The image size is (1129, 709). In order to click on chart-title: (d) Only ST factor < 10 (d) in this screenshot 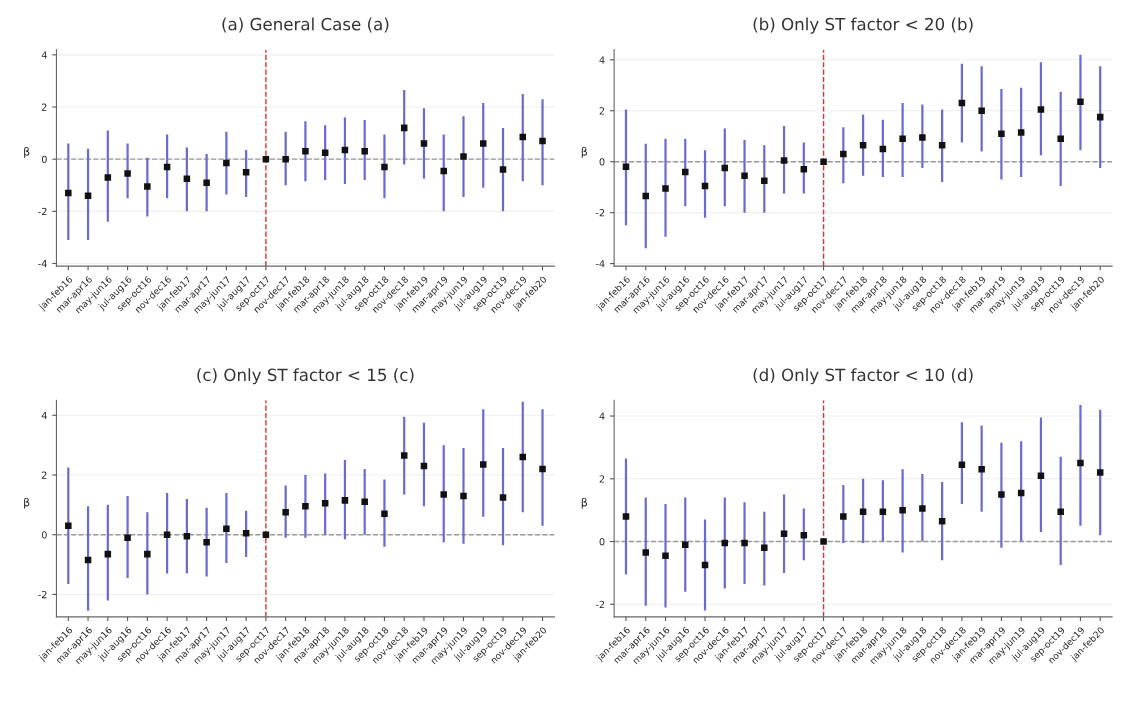, I will do `click(863, 376)`.